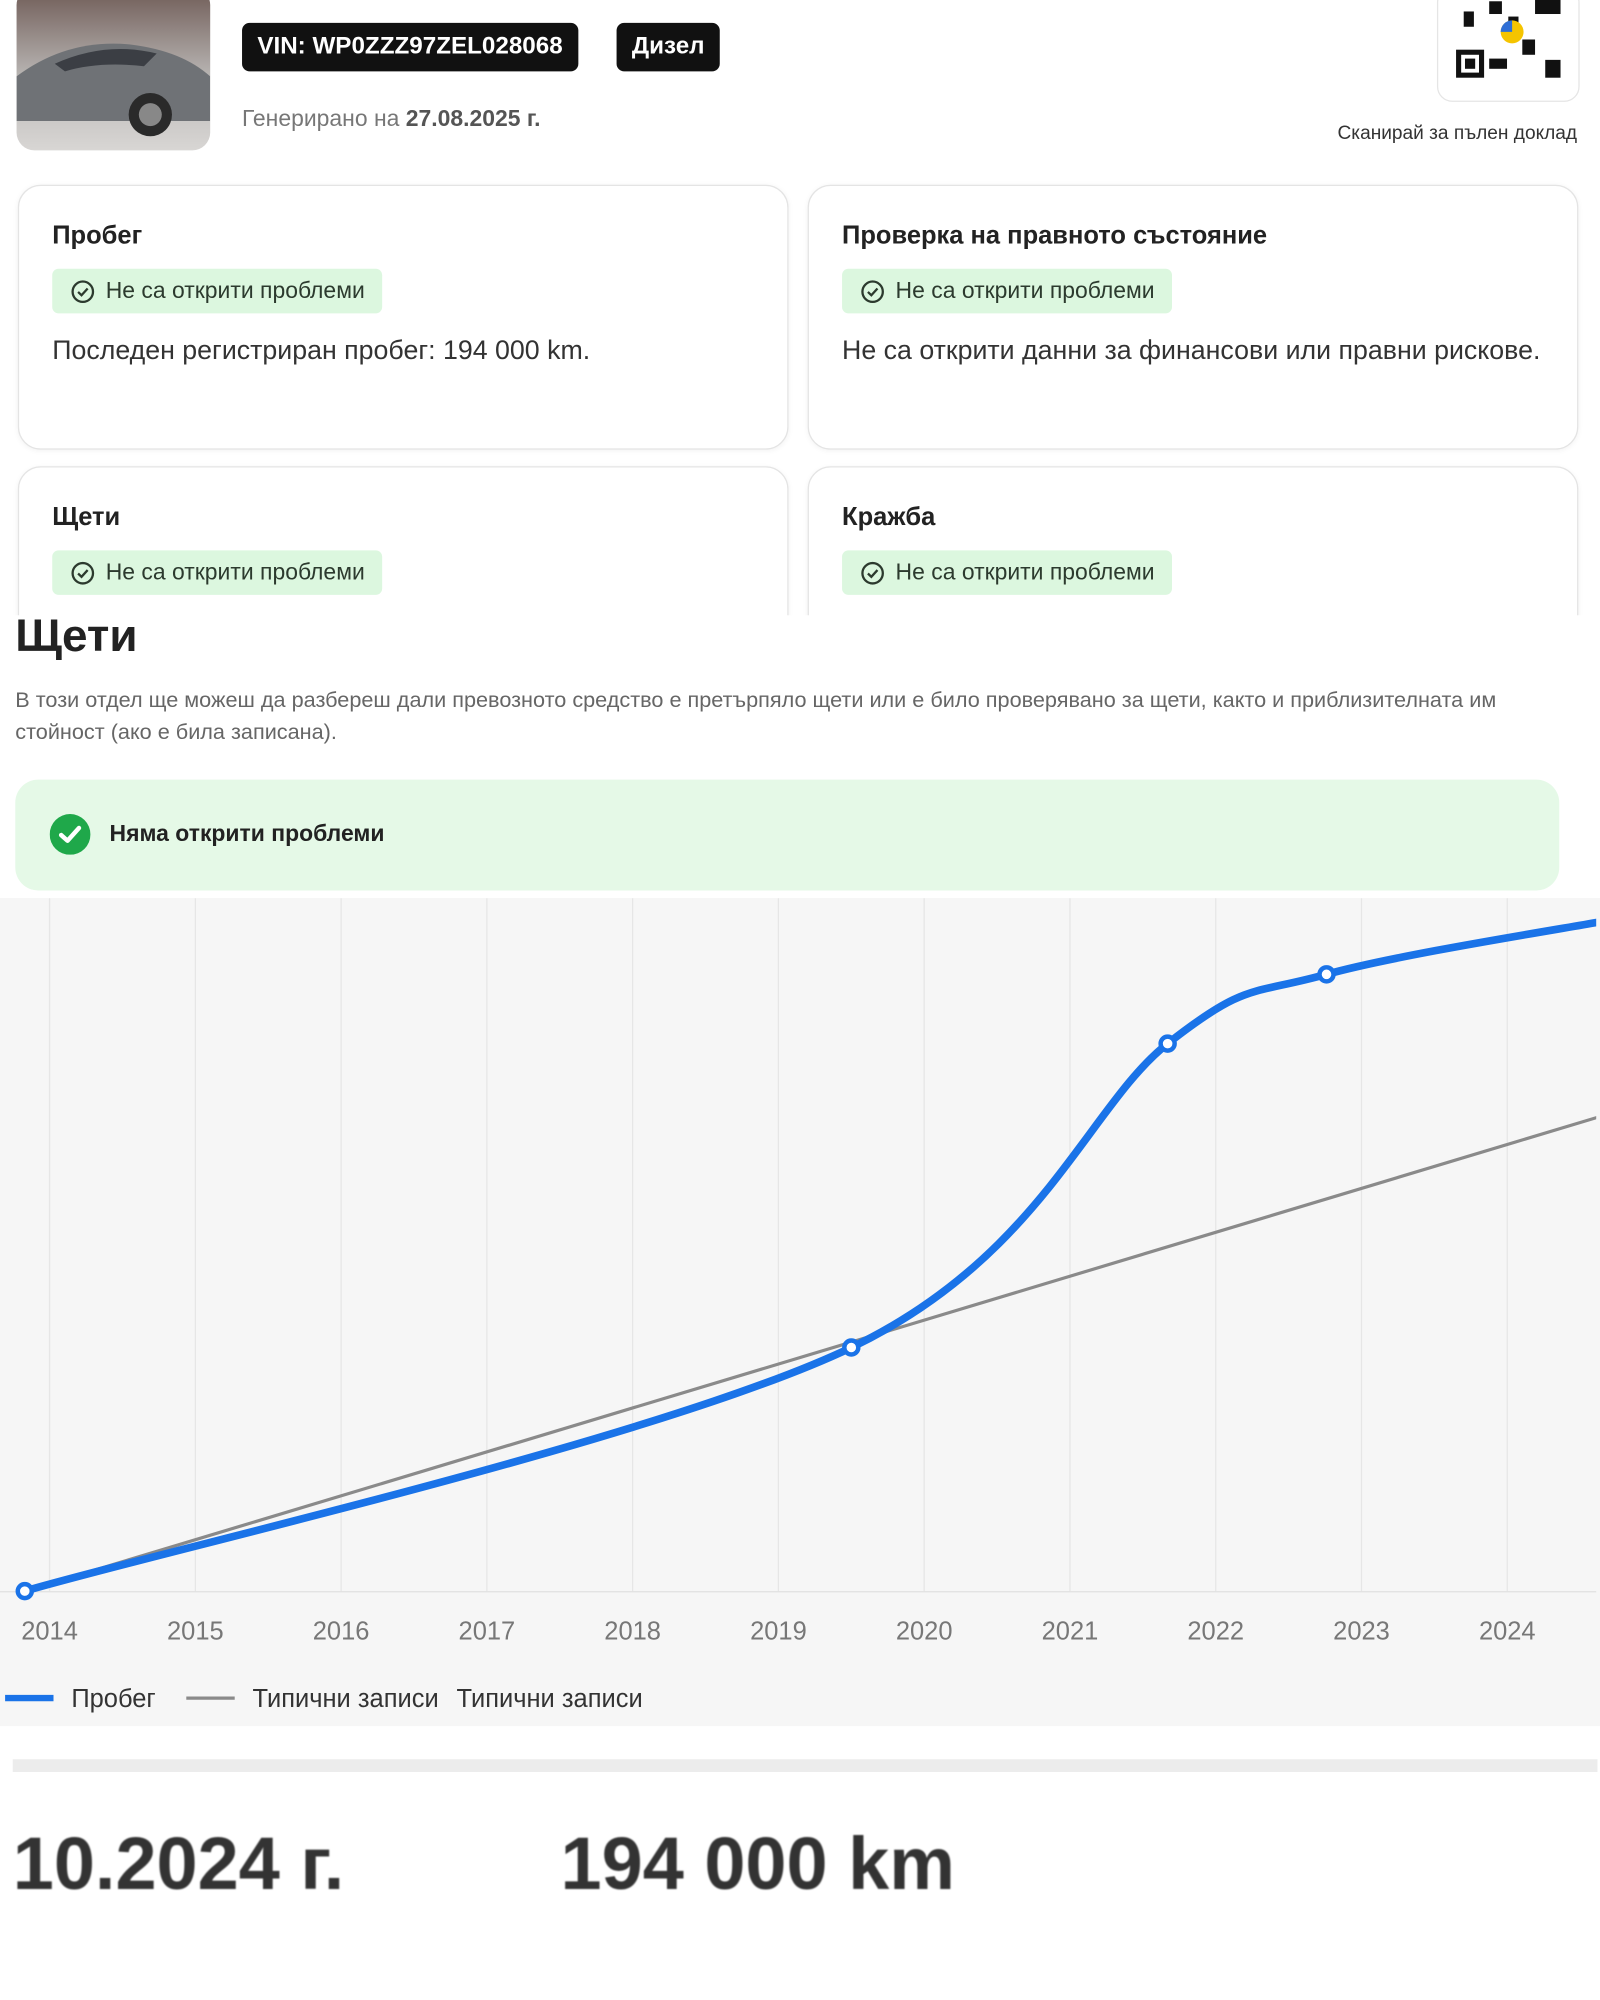 The height and width of the screenshot is (2000, 1600). Describe the element at coordinates (195, 1632) in the screenshot. I see `x-tick-label: 2015` at that location.